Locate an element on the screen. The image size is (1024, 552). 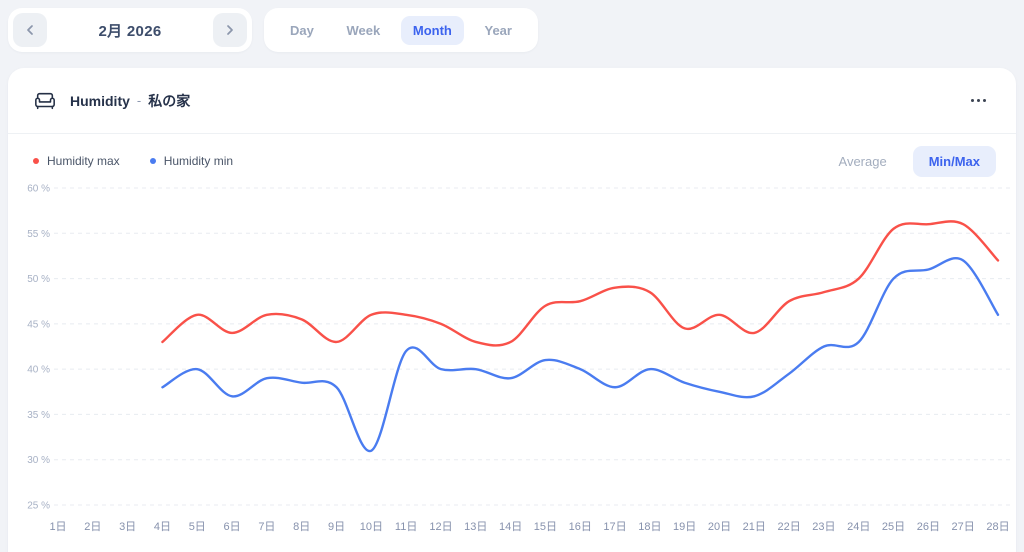
card-header: Humidity - 私の家 is located at coordinates (512, 101).